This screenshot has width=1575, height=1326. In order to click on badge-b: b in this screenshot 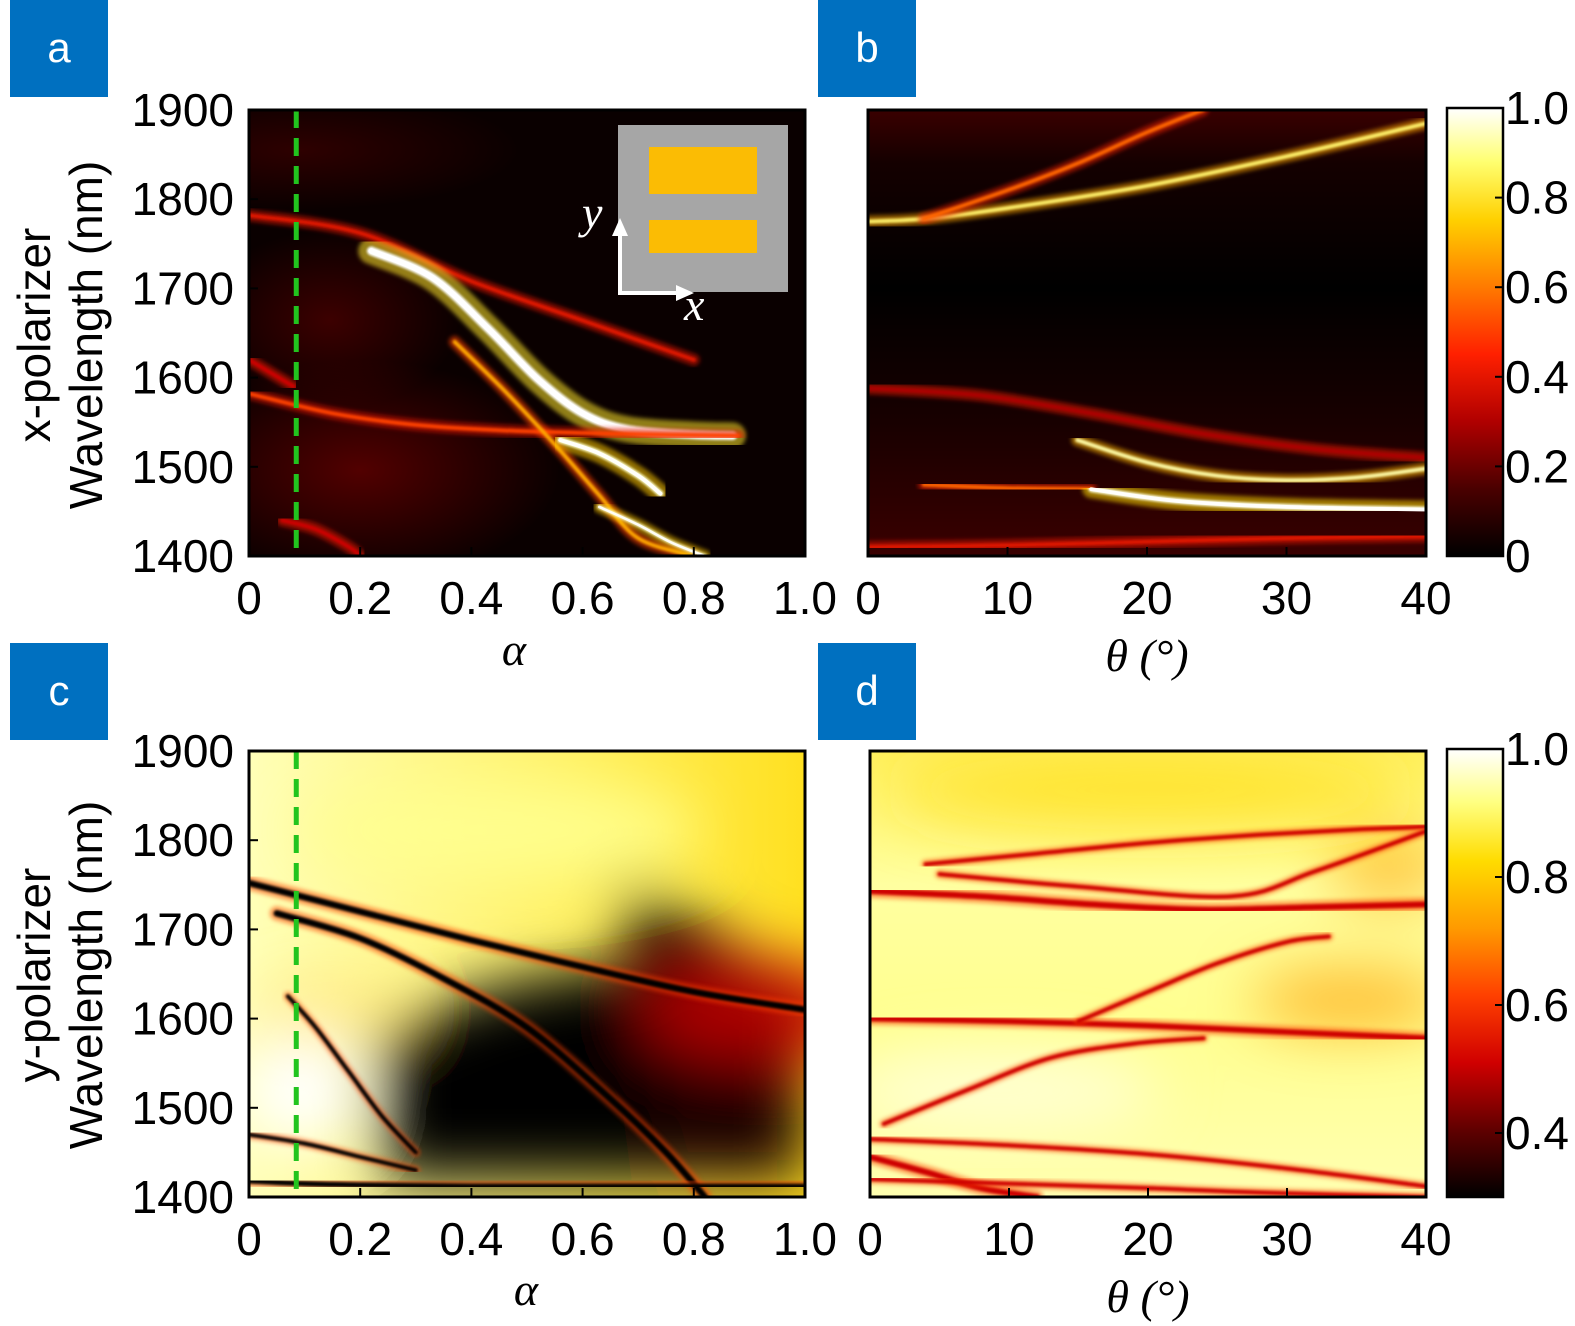, I will do `click(867, 48)`.